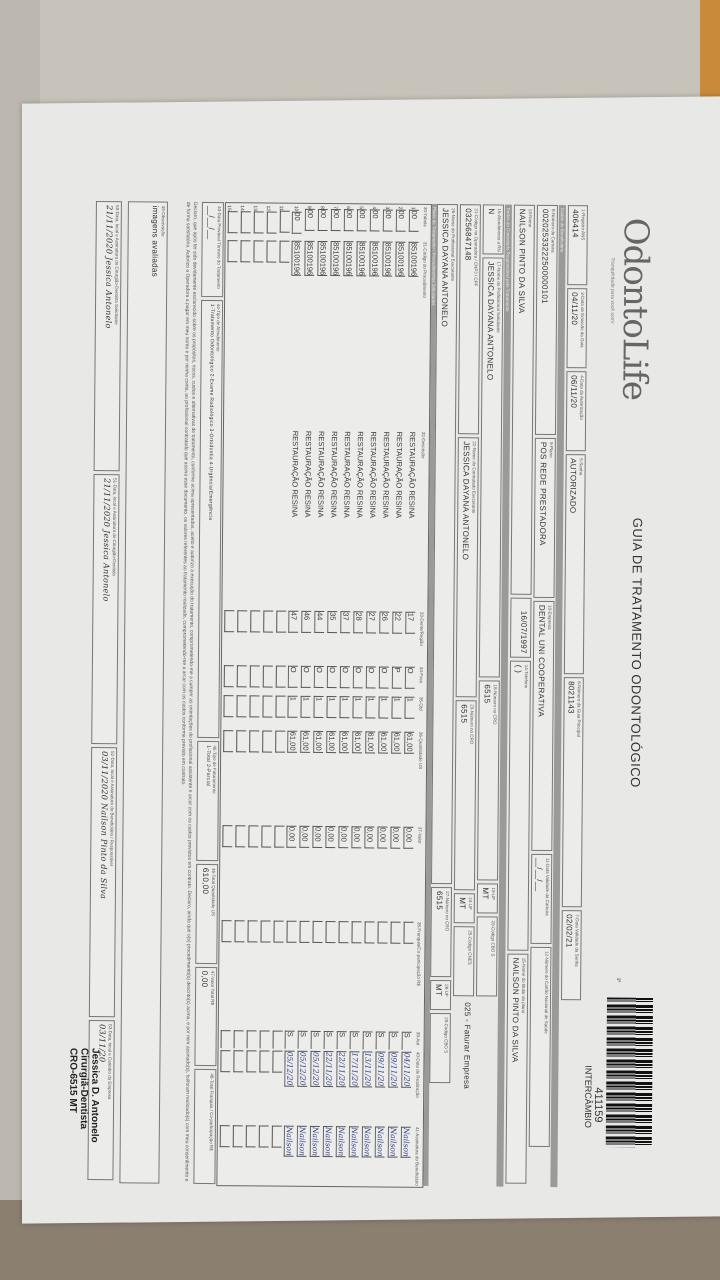  What do you see at coordinates (397, 622) in the screenshot?
I see `cell-dente: 22` at bounding box center [397, 622].